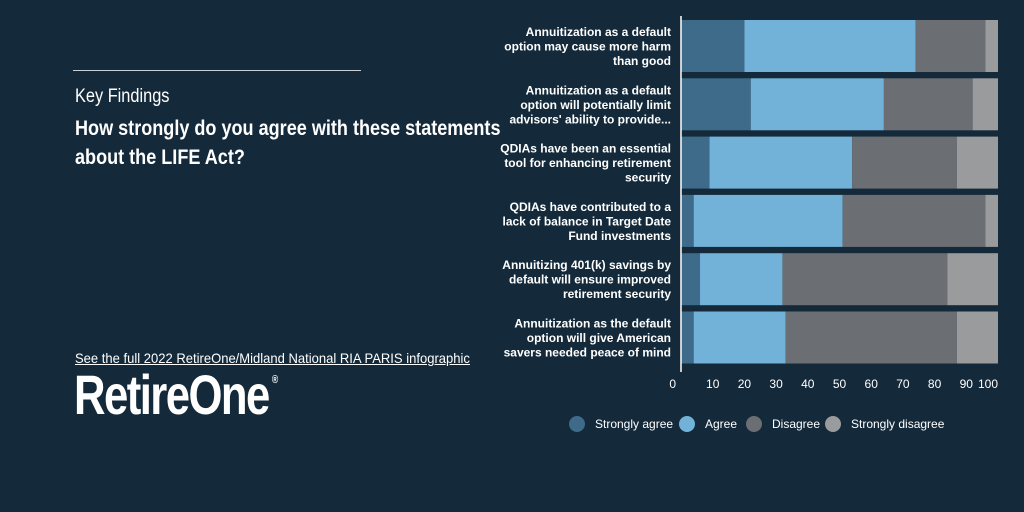 The image size is (1024, 512). What do you see at coordinates (642, 61) in the screenshot?
I see `category-label: than good` at bounding box center [642, 61].